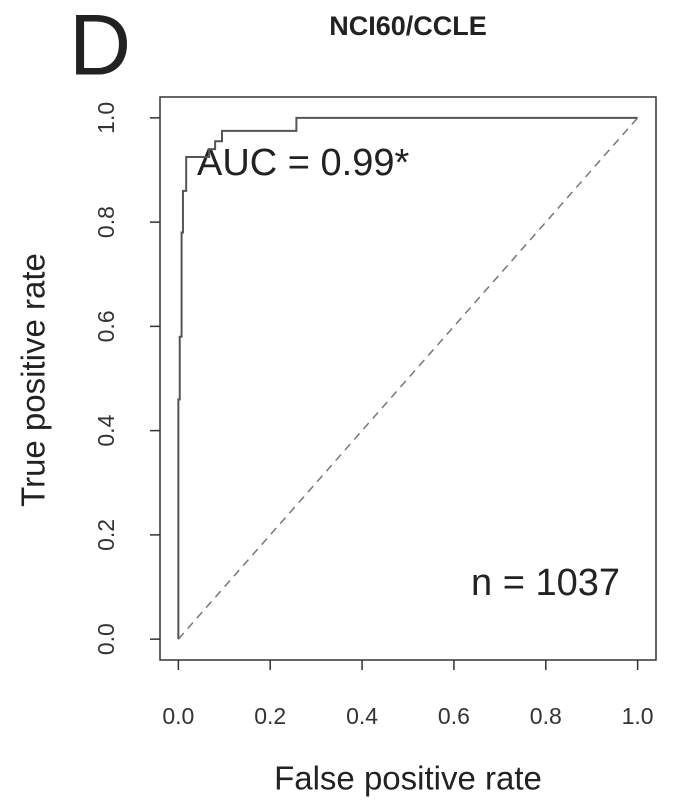 The image size is (674, 805). Describe the element at coordinates (106, 118) in the screenshot. I see `y-tick-label: 1.0` at that location.